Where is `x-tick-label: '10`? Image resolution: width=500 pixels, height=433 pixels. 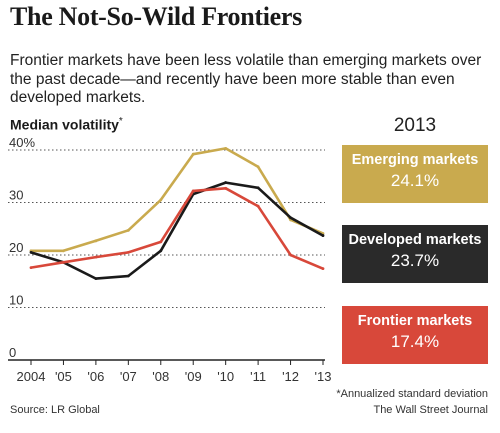 x-tick-label: '10 is located at coordinates (225, 376).